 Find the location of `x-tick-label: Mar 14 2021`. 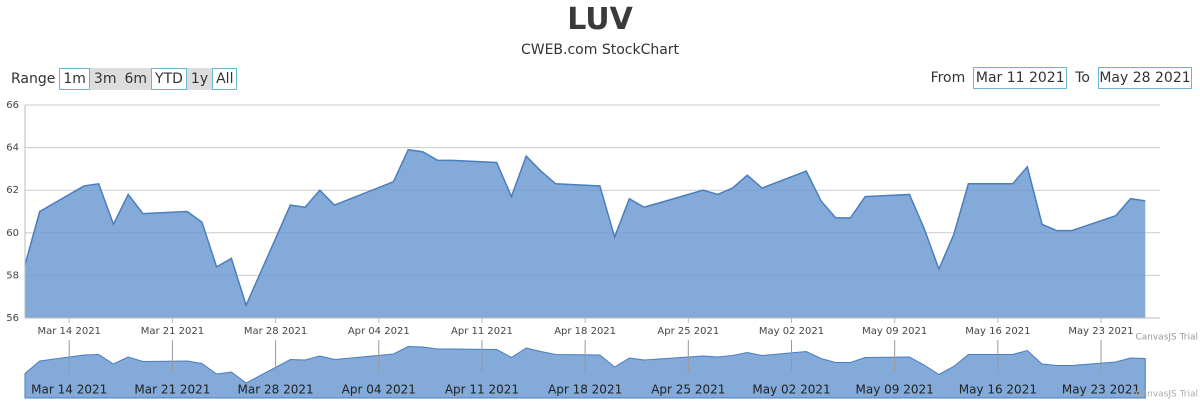

x-tick-label: Mar 14 2021 is located at coordinates (69, 331).